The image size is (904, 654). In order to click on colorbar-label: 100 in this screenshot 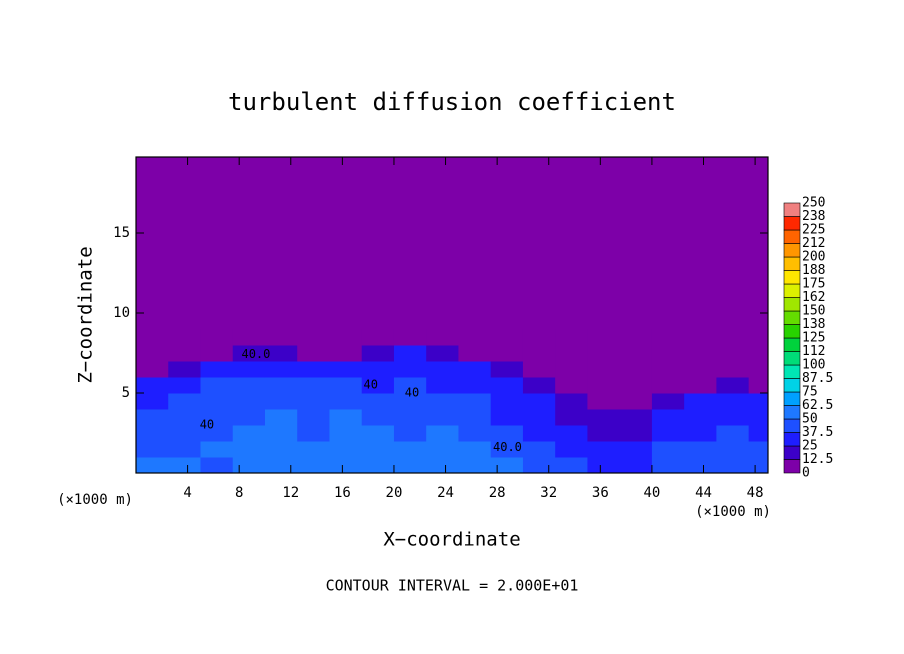, I will do `click(813, 365)`.